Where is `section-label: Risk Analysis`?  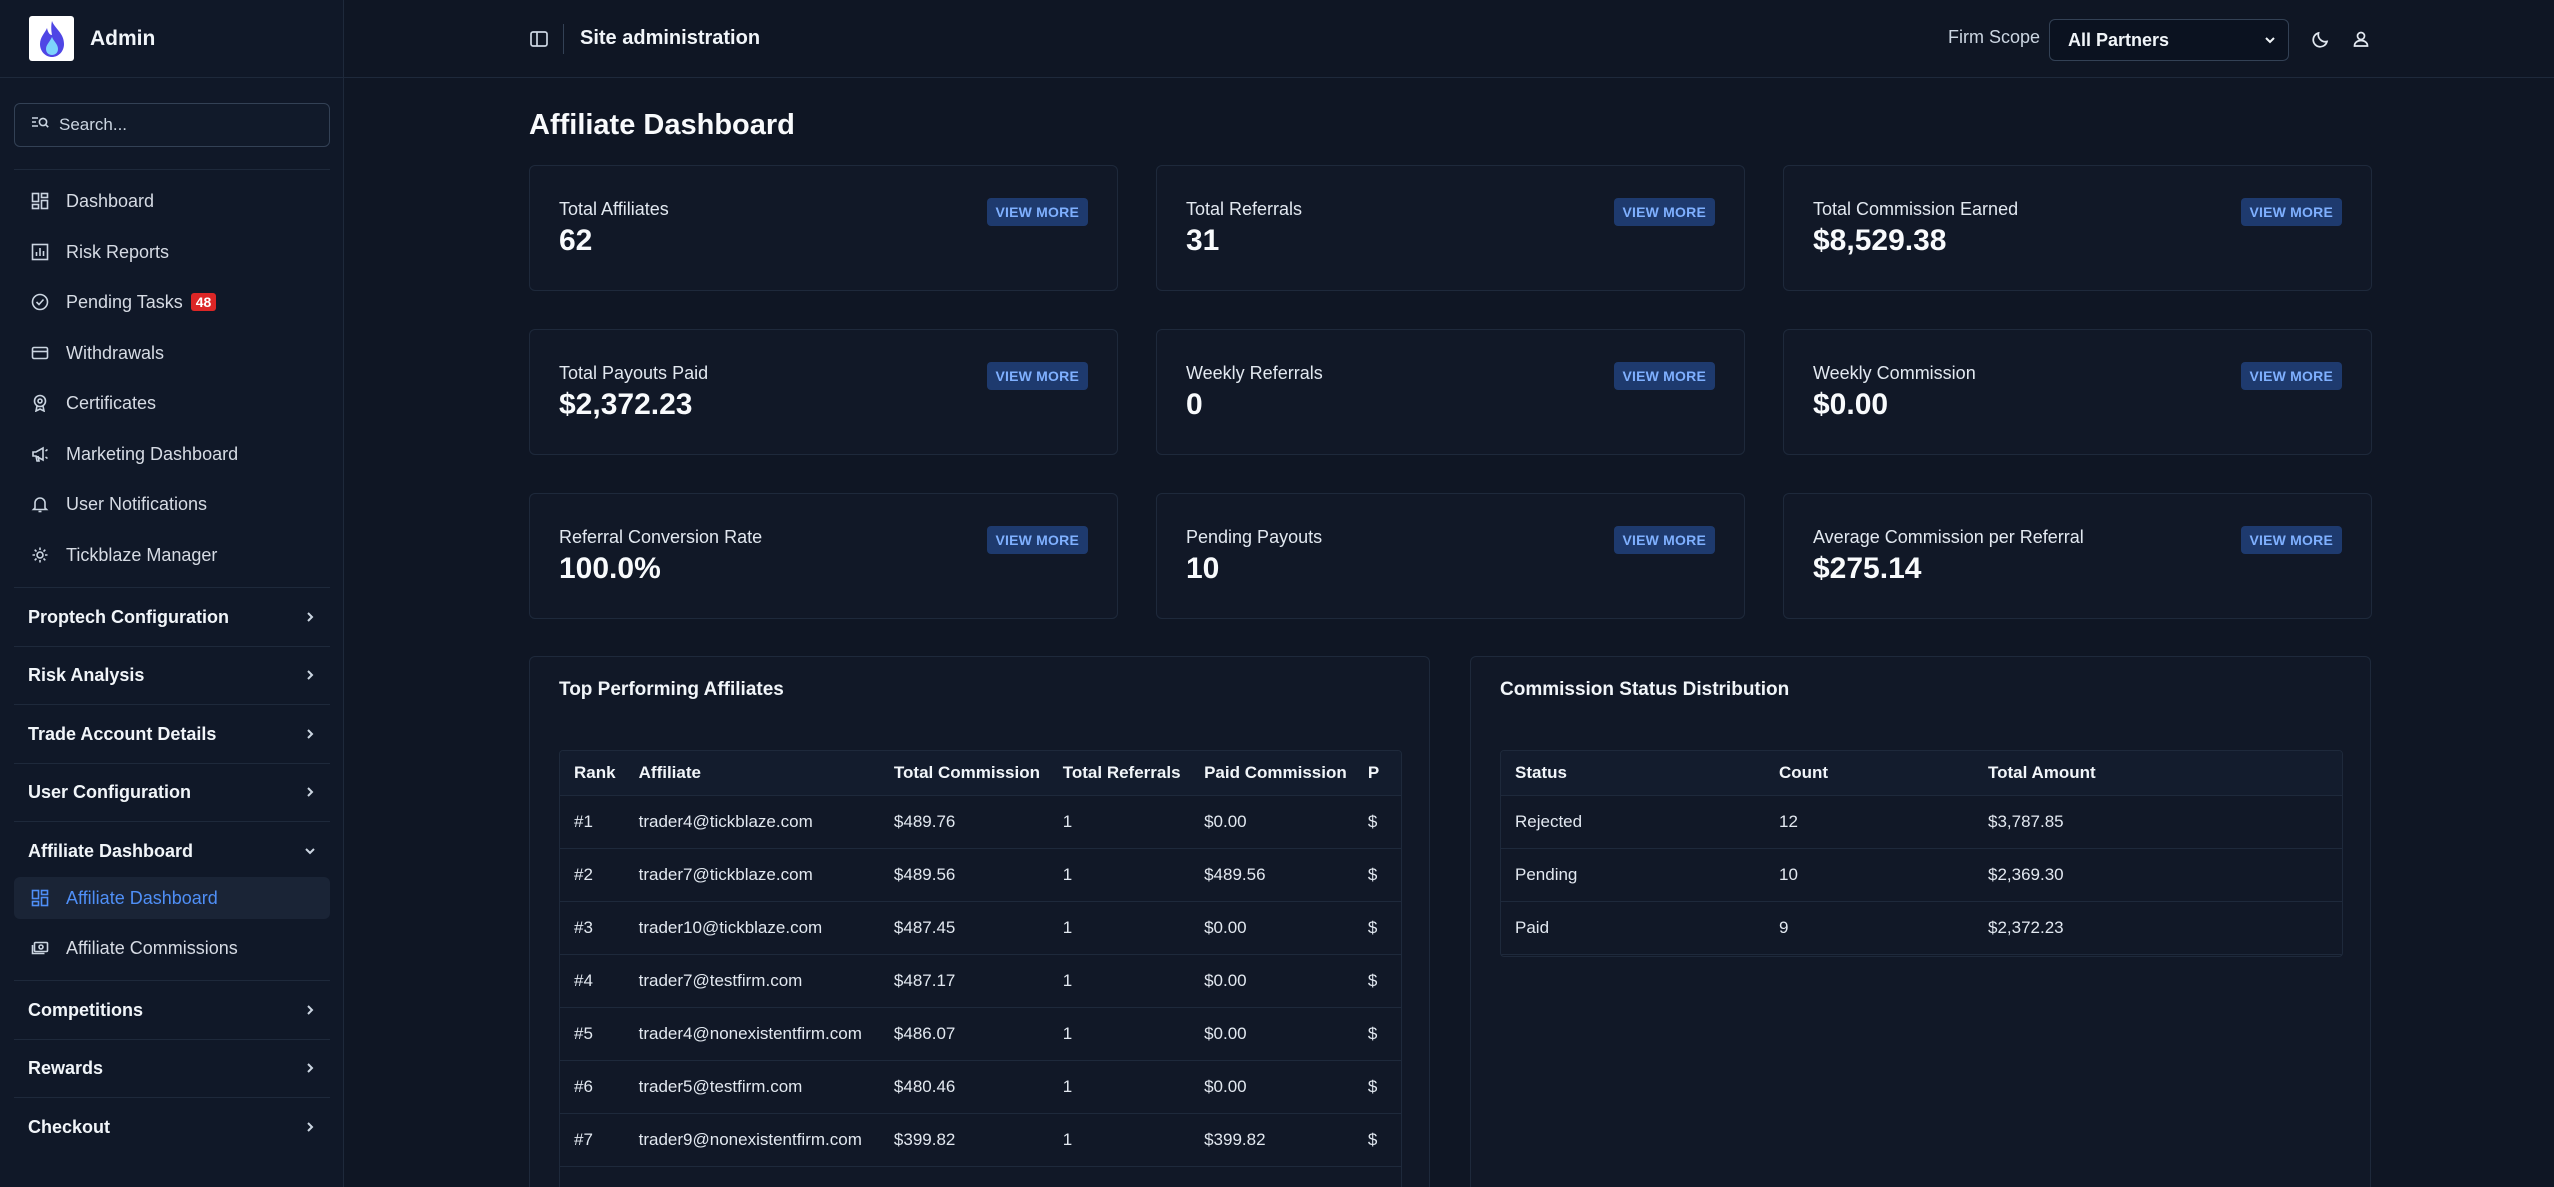 section-label: Risk Analysis is located at coordinates (86, 674).